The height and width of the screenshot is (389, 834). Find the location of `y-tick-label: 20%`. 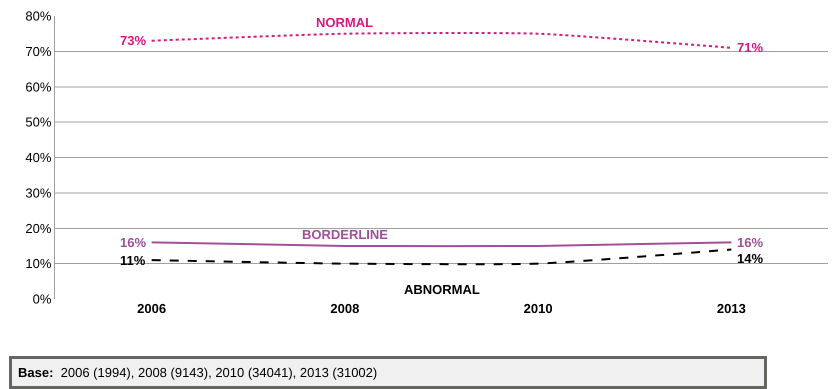

y-tick-label: 20% is located at coordinates (38, 228).